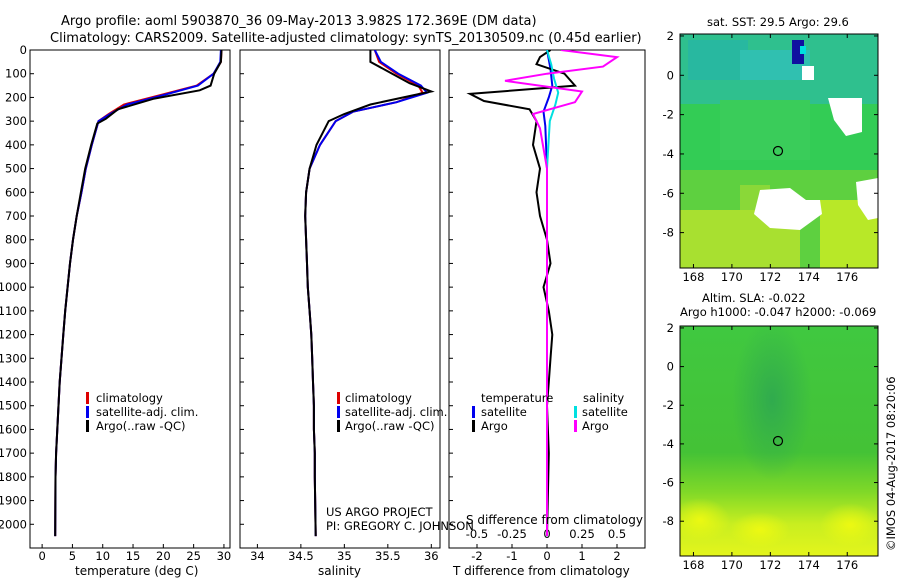  What do you see at coordinates (16, 192) in the screenshot?
I see `depth-tick-label: 600` at bounding box center [16, 192].